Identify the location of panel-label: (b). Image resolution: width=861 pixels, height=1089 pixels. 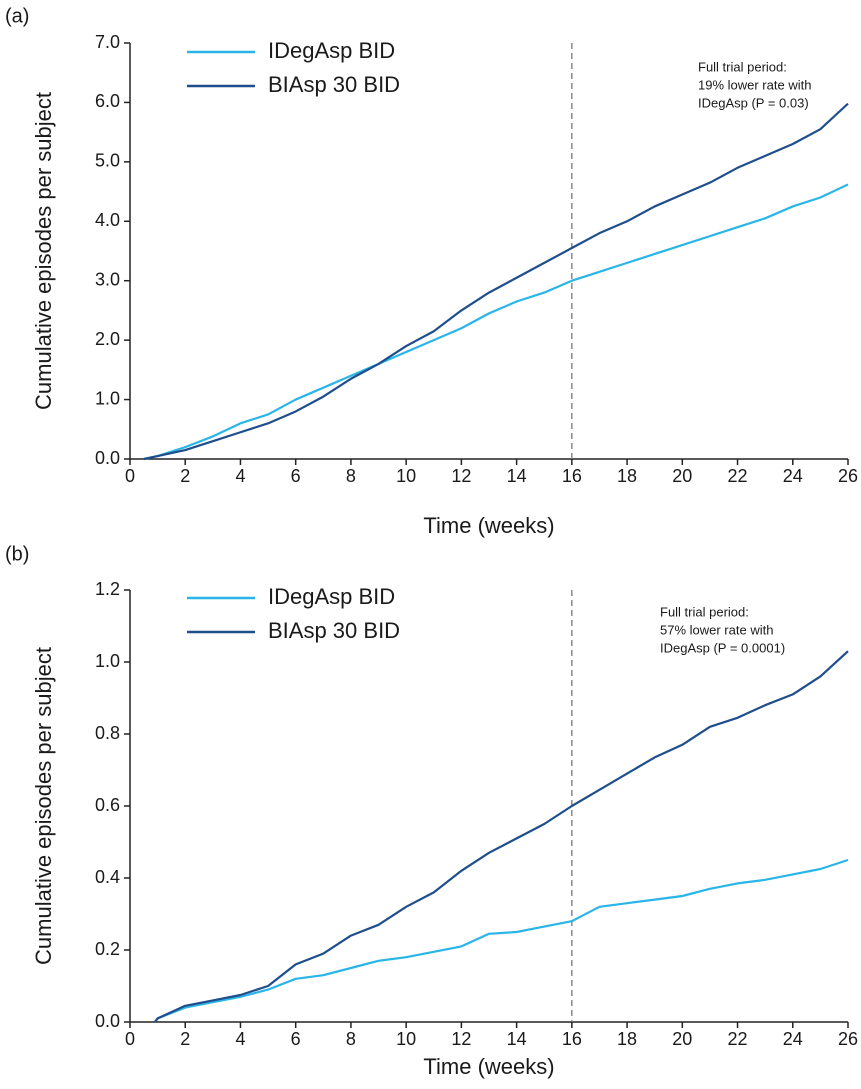
(17, 554).